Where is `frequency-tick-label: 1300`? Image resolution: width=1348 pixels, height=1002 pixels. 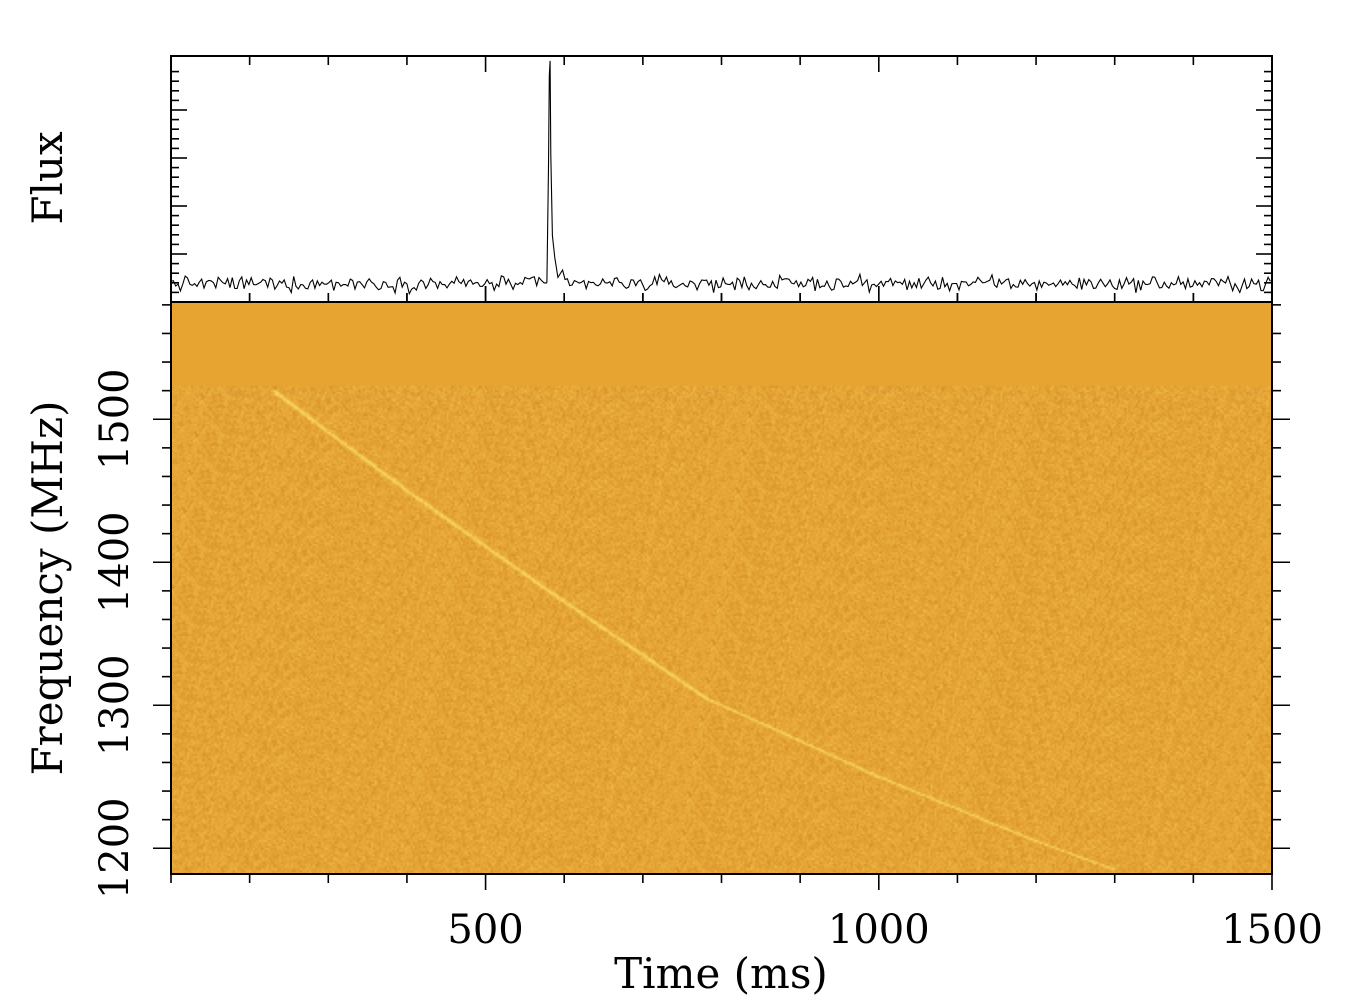
frequency-tick-label: 1300 is located at coordinates (115, 705).